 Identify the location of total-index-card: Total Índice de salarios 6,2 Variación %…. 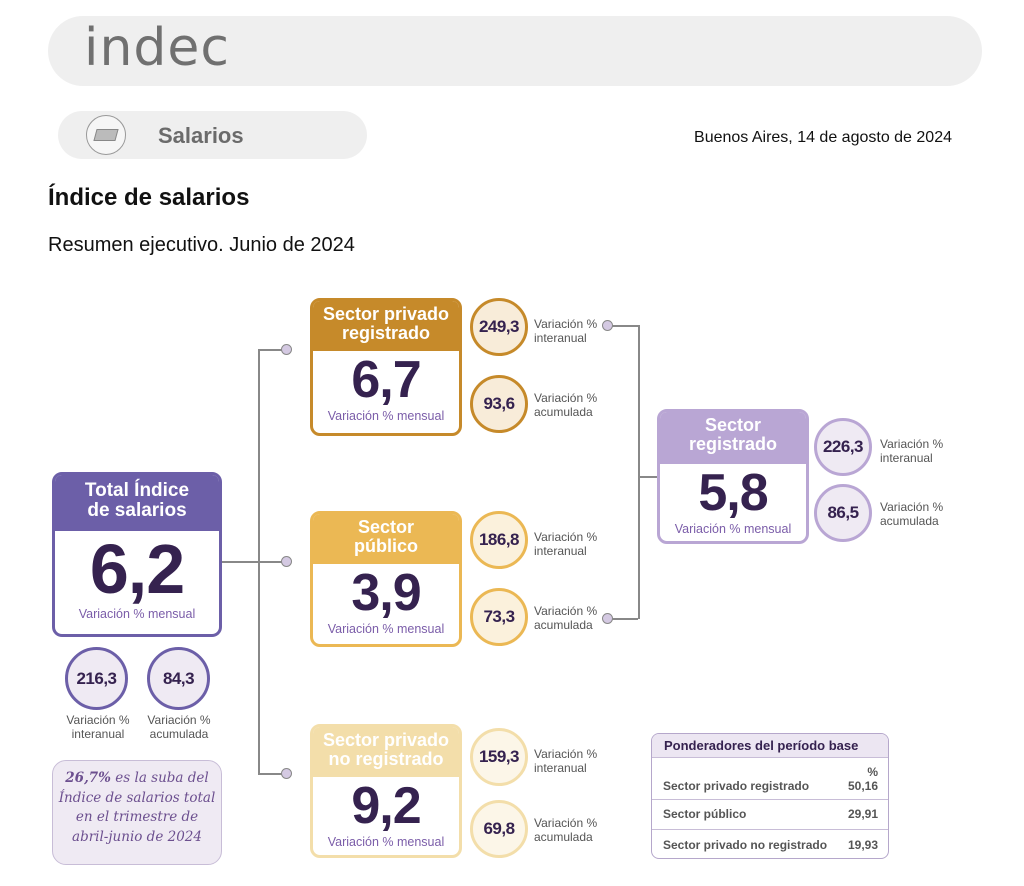
(137, 554).